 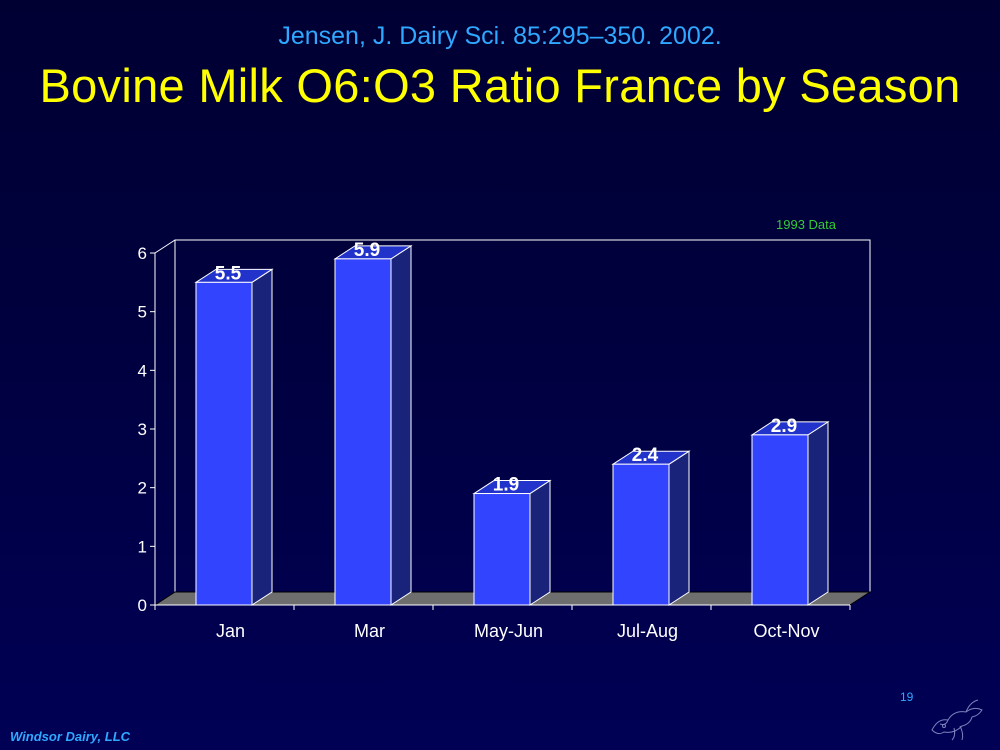 I want to click on y-tick-label: 0, so click(x=142, y=605).